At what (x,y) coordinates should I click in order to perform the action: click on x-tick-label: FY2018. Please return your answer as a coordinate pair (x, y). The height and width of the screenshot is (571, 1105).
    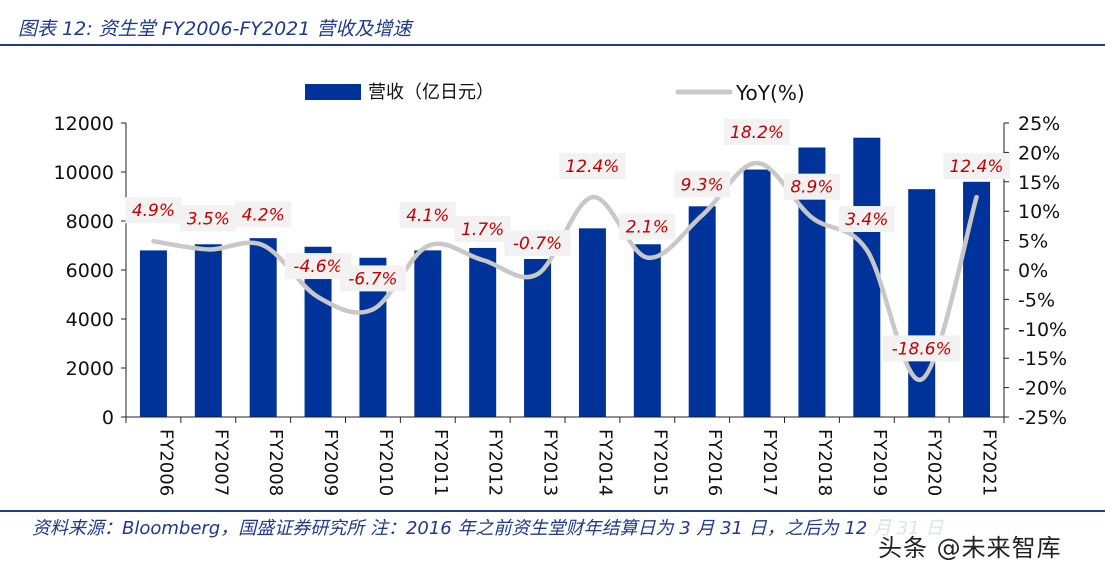
    Looking at the image, I should click on (824, 462).